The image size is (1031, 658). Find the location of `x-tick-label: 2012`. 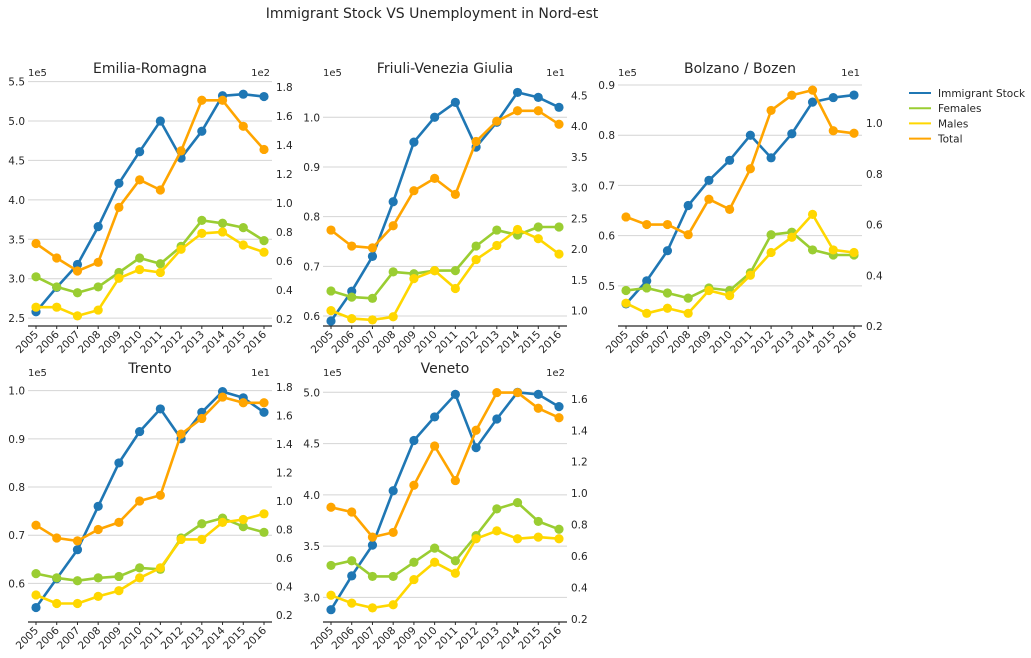

x-tick-label: 2012 is located at coordinates (172, 342).